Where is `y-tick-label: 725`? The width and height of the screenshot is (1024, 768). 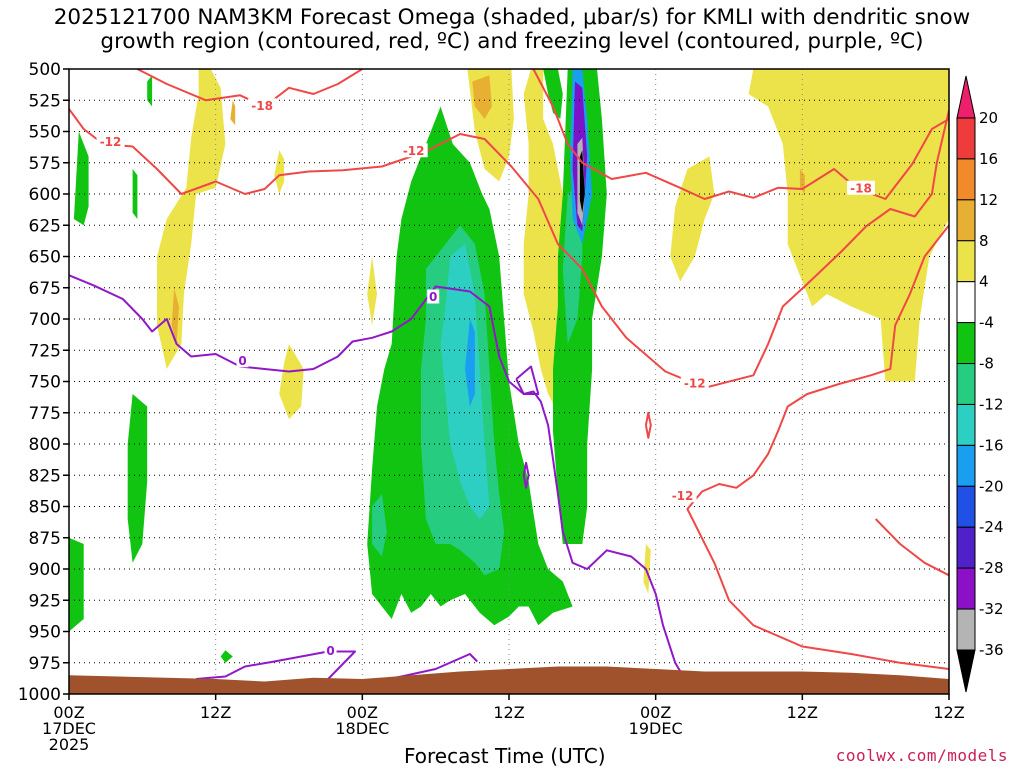
y-tick-label: 725 is located at coordinates (45, 351).